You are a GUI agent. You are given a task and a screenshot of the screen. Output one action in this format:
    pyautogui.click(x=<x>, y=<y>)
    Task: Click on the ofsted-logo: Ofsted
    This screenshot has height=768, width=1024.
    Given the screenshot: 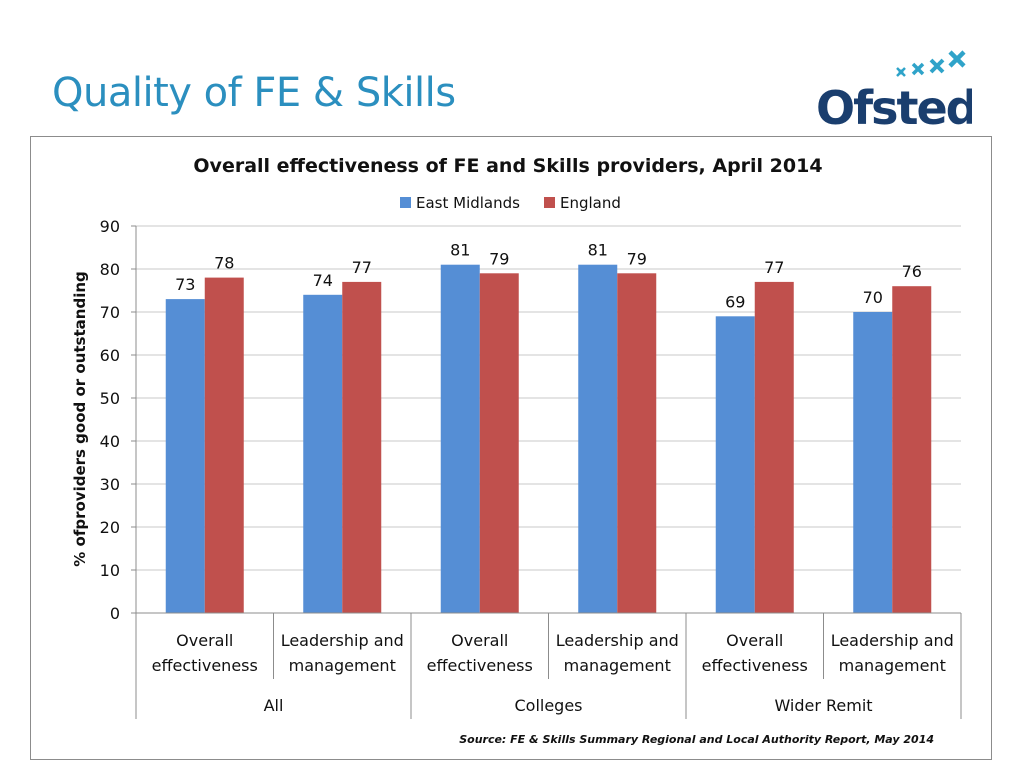 What is the action you would take?
    pyautogui.click(x=894, y=91)
    